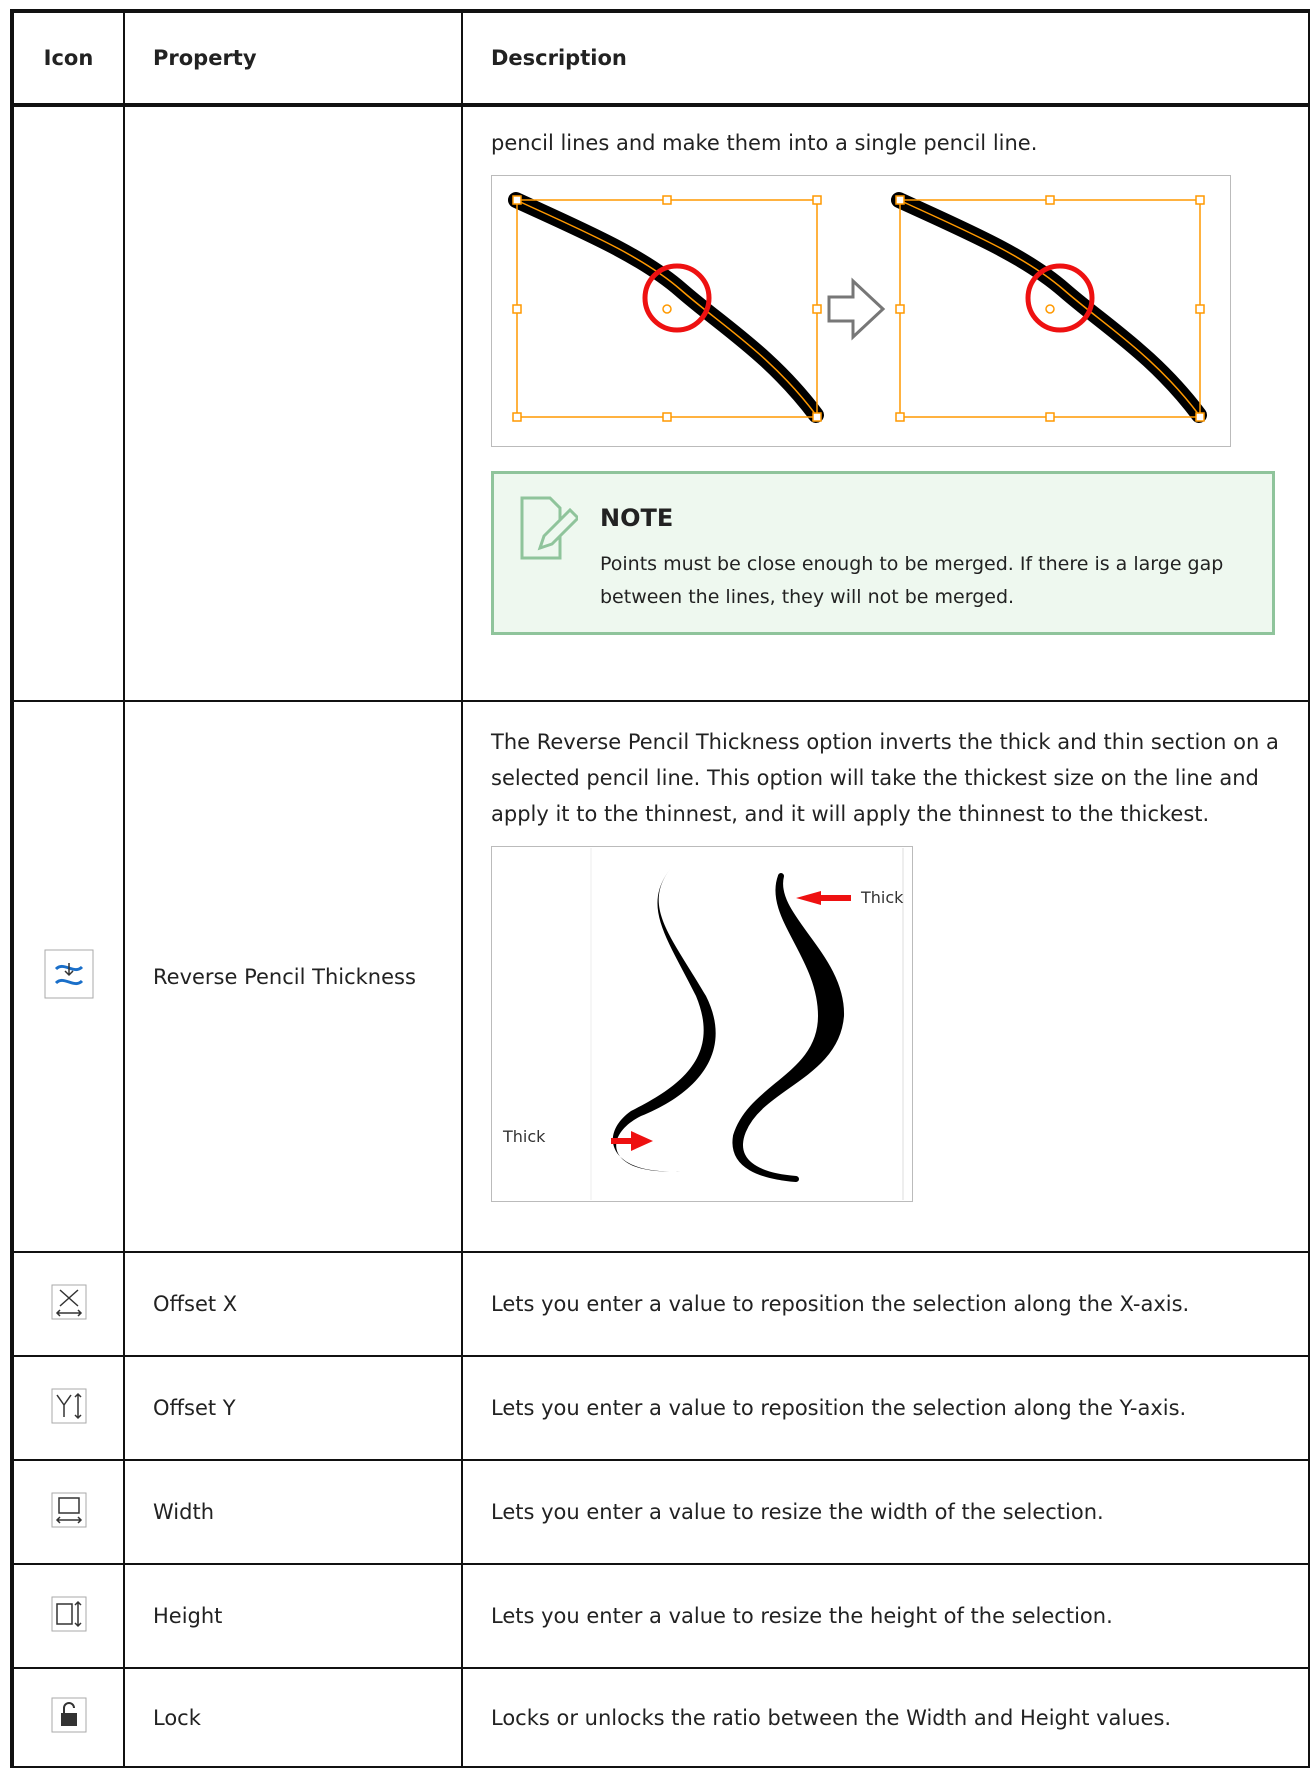 The width and height of the screenshot is (1313, 1768). Describe the element at coordinates (293, 403) in the screenshot. I see `property-cell` at that location.